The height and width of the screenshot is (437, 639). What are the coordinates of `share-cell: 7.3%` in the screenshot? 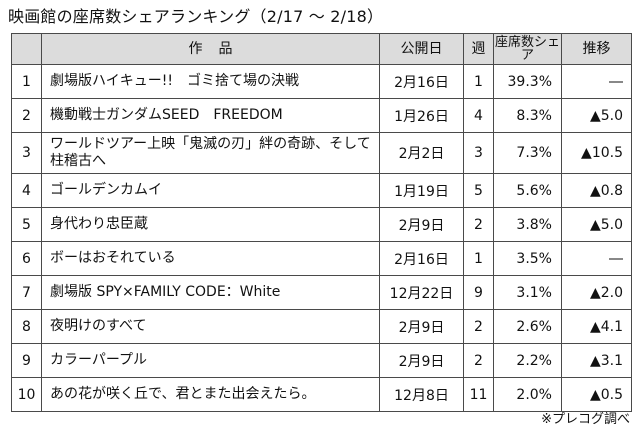 It's located at (527, 153).